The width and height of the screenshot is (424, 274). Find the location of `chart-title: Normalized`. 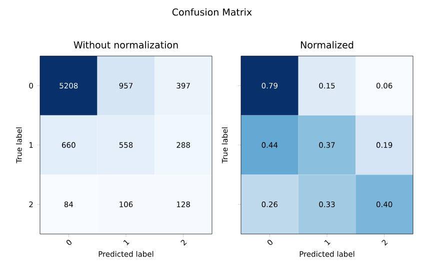

chart-title: Normalized is located at coordinates (327, 44).